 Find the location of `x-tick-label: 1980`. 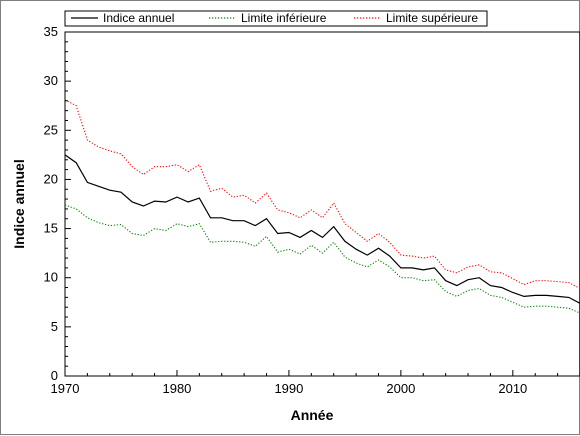

x-tick-label: 1980 is located at coordinates (176, 388).